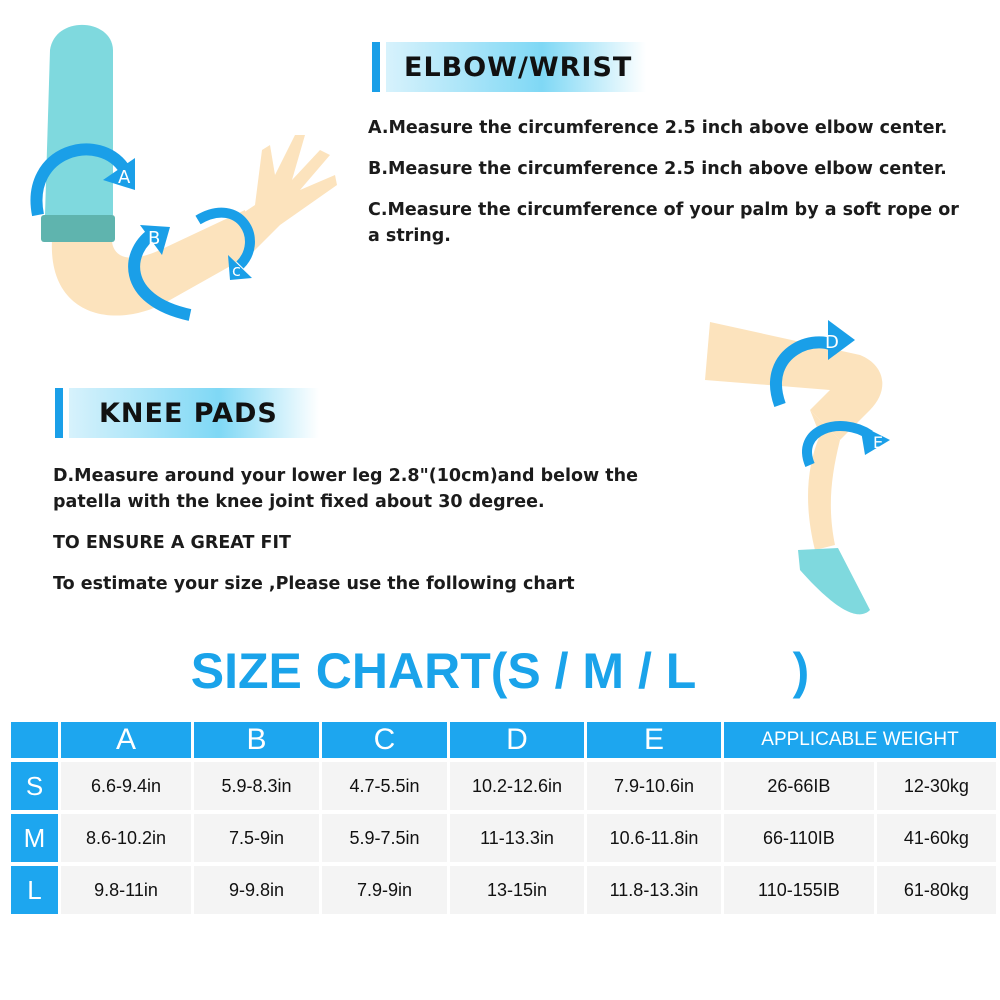  What do you see at coordinates (517, 788) in the screenshot?
I see `cell: 10.2-12.6in` at bounding box center [517, 788].